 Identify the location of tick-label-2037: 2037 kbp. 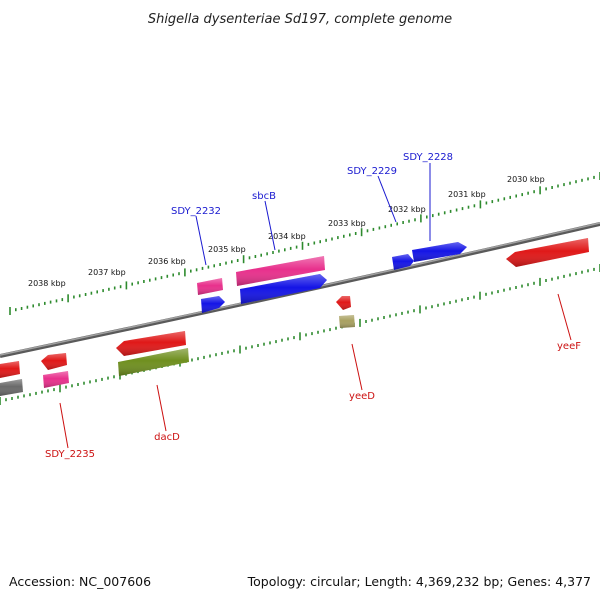
(107, 272).